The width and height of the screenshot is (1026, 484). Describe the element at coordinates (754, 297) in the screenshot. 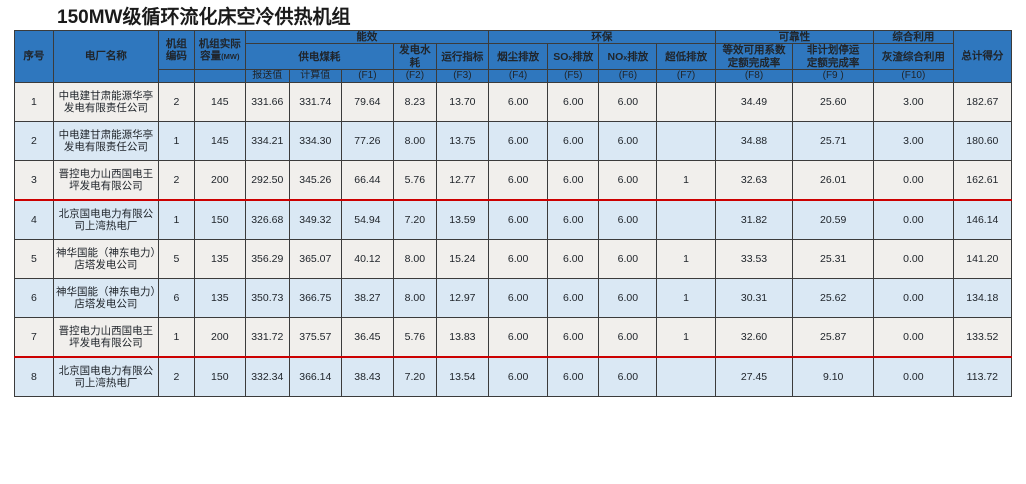

I see `cell-f8: 30.31` at that location.